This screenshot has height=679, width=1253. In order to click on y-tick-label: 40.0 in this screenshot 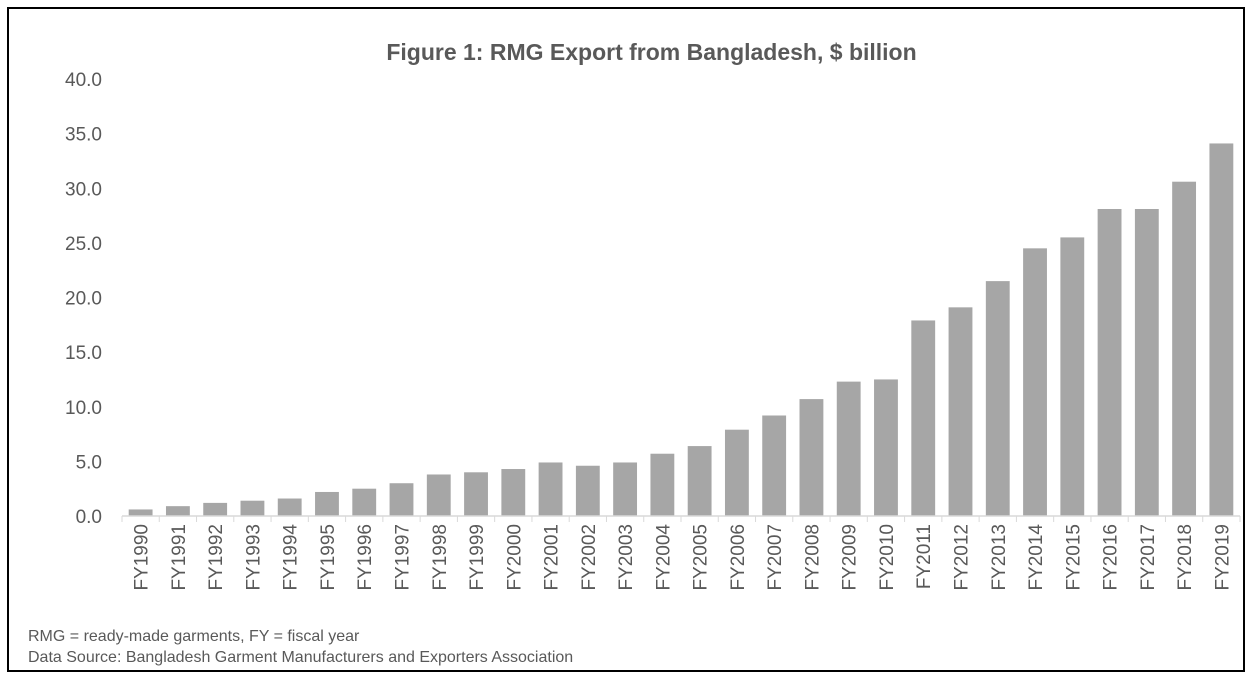, I will do `click(83, 80)`.